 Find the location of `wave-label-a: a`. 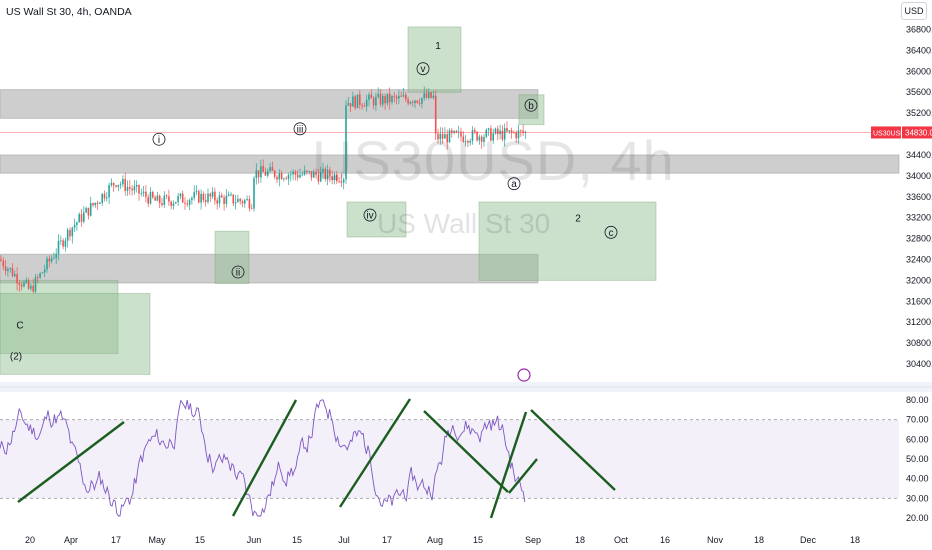

wave-label-a: a is located at coordinates (514, 184).